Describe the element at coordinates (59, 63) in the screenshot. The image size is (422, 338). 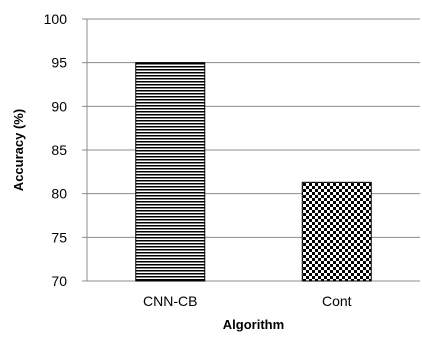
I see `y-tick-label: 95` at that location.